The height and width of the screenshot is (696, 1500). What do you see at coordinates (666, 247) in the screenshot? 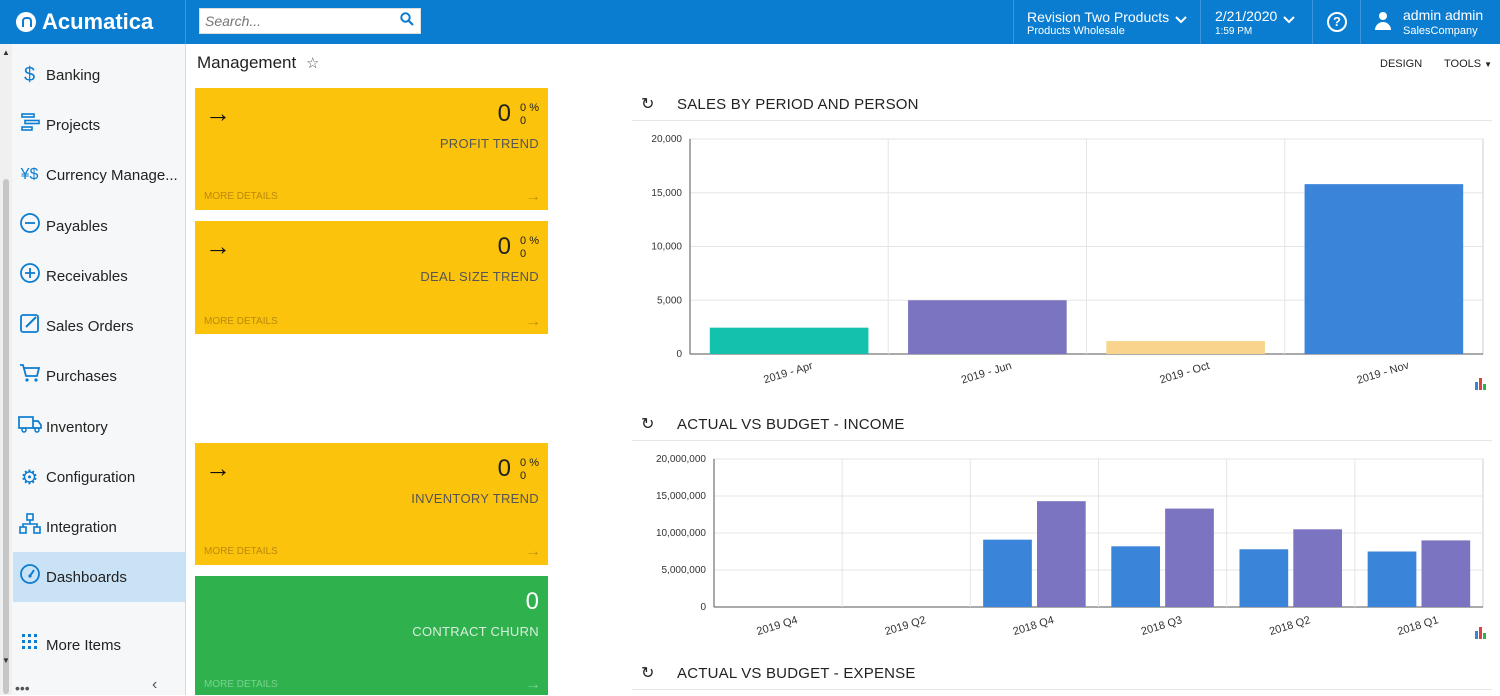
I see `y-tick-label: 10,000` at bounding box center [666, 247].